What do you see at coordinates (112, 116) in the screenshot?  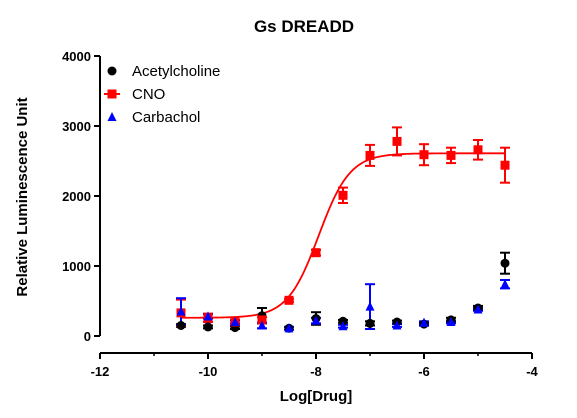 I see `carbachol-legend-marker` at bounding box center [112, 116].